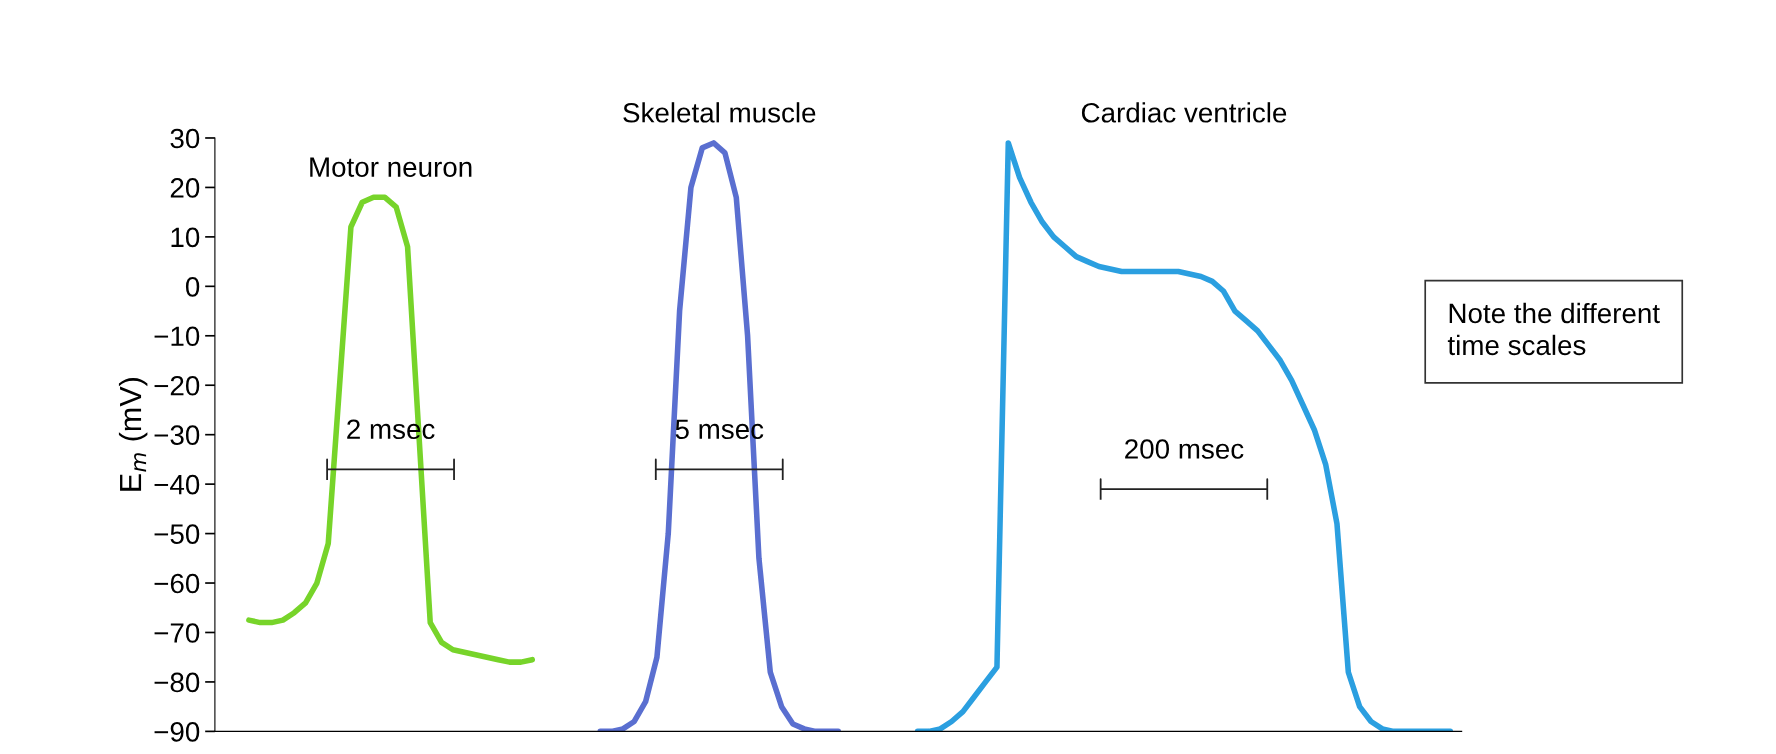  What do you see at coordinates (177, 484) in the screenshot?
I see `y-tick-label: −40` at bounding box center [177, 484].